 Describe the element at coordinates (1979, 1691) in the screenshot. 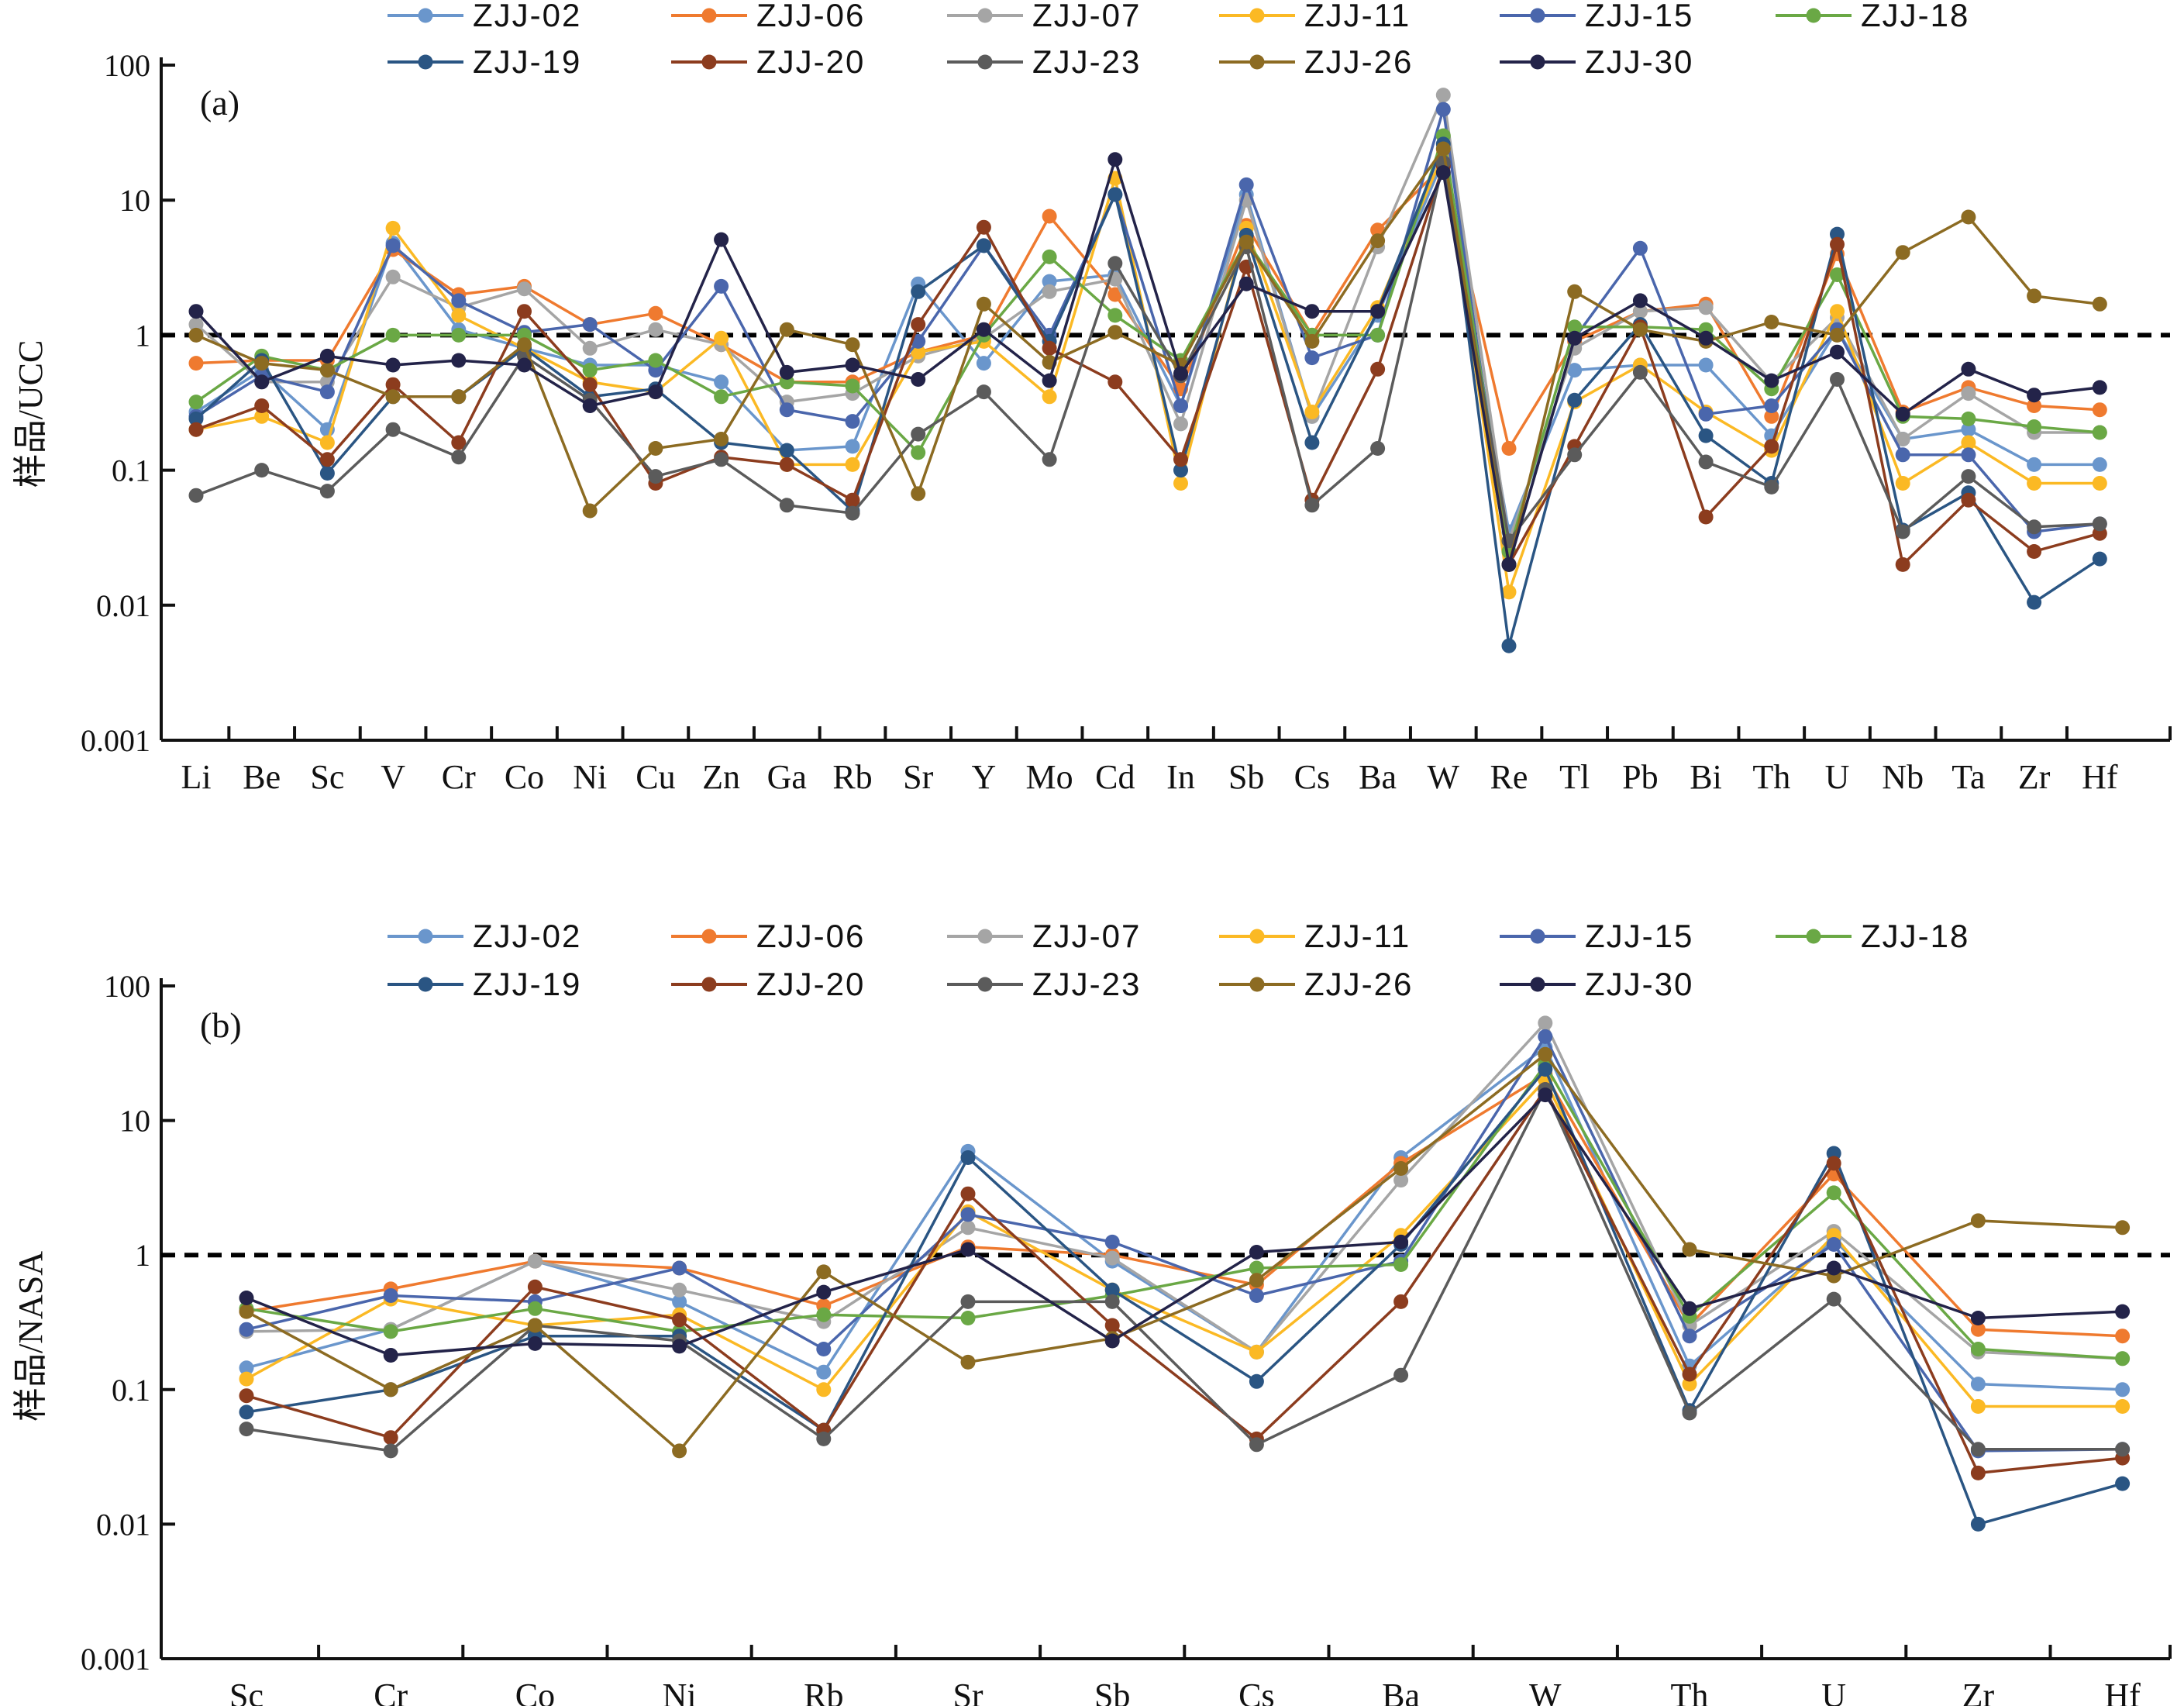

I see `x-tick-label: Zr` at that location.